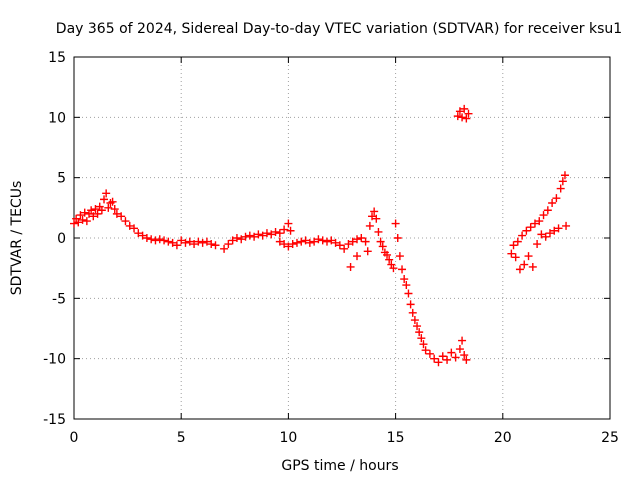 The width and height of the screenshot is (640, 480). I want to click on y-tick-label: 5, so click(61, 179).